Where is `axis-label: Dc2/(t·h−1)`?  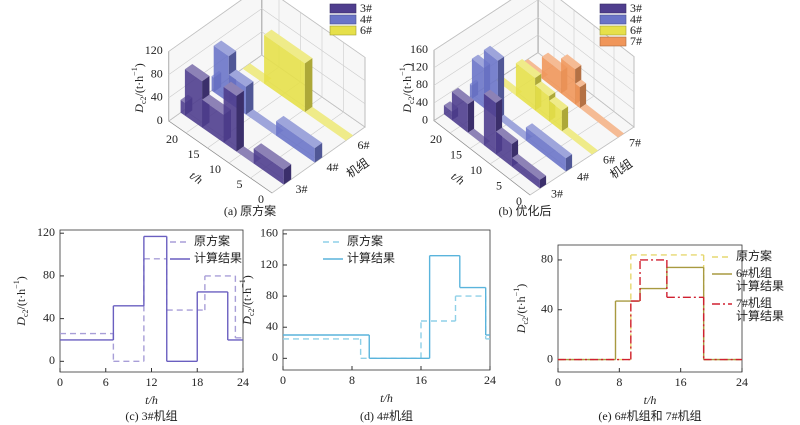
axis-label: Dc2/(t·h−1) is located at coordinates (139, 88).